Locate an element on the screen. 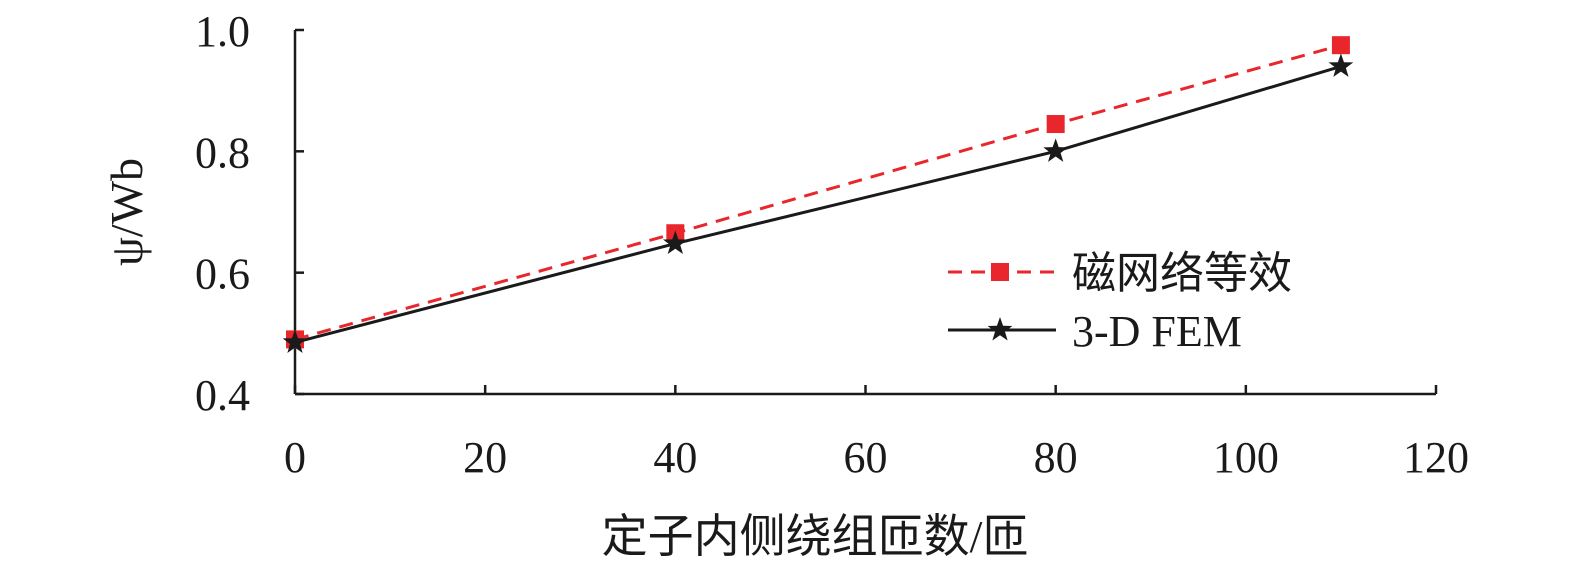  legend-entry-magnetic-network: 磁网络等效 is located at coordinates (1120, 273).